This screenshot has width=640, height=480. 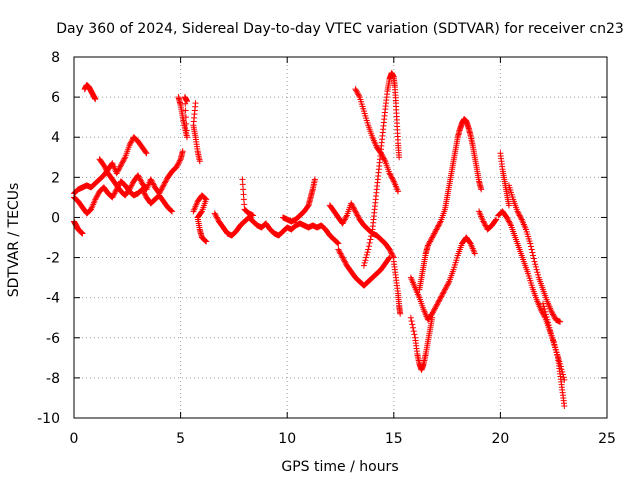 What do you see at coordinates (53, 259) in the screenshot?
I see `y-tick-label: -2` at bounding box center [53, 259].